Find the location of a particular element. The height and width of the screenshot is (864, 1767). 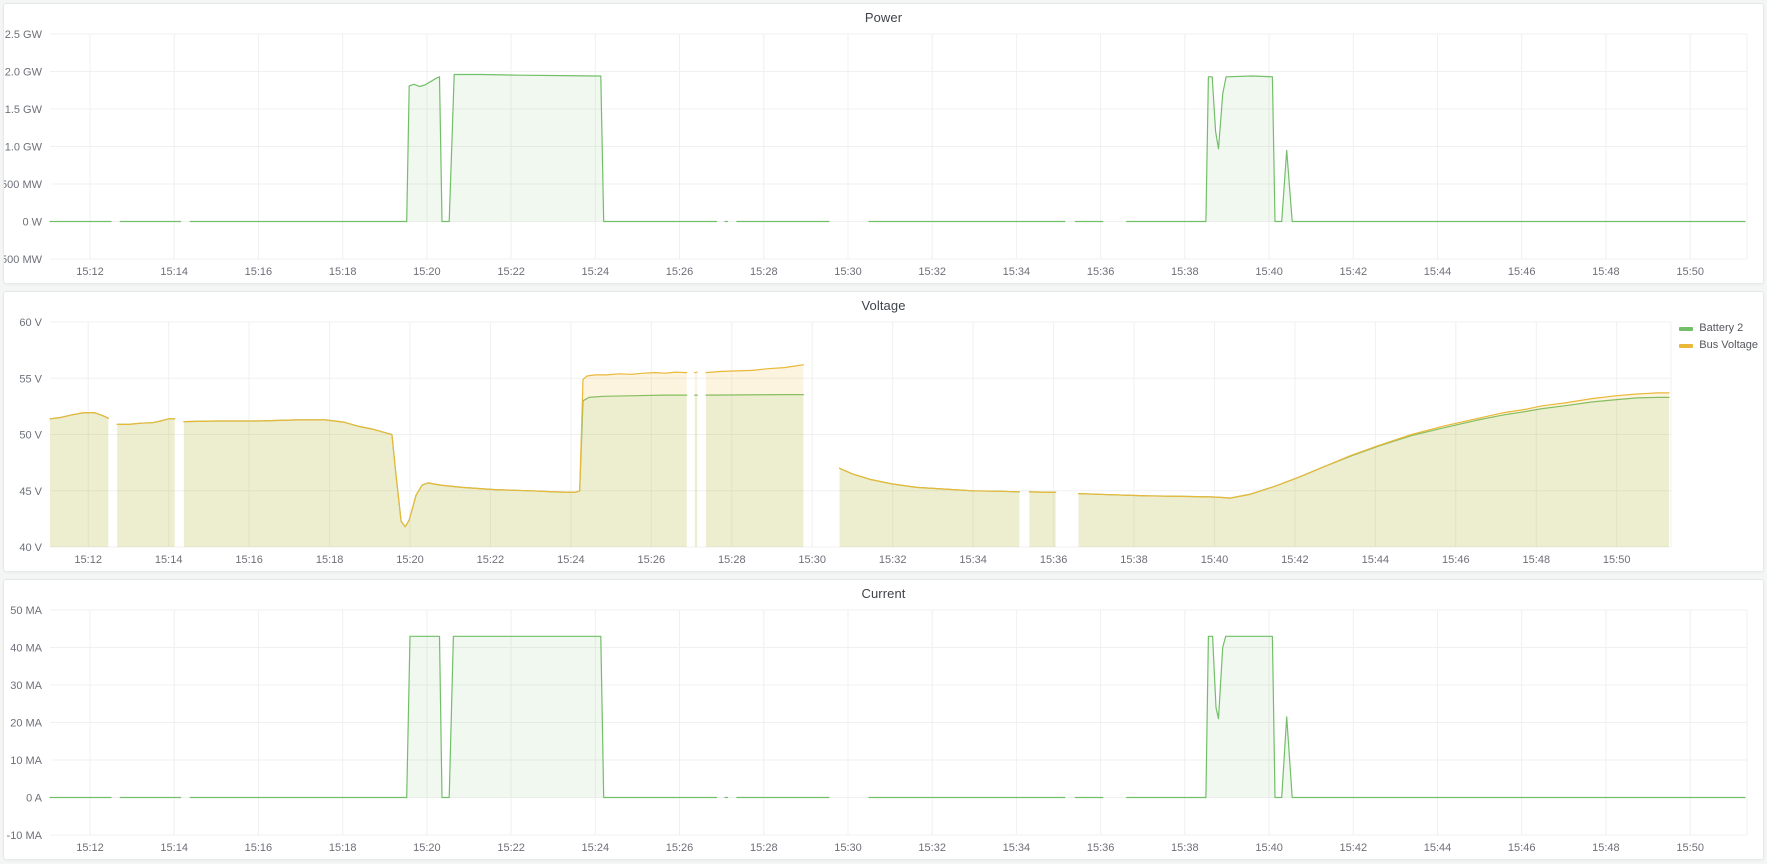

svg-text: 0 W is located at coordinates (32, 223).